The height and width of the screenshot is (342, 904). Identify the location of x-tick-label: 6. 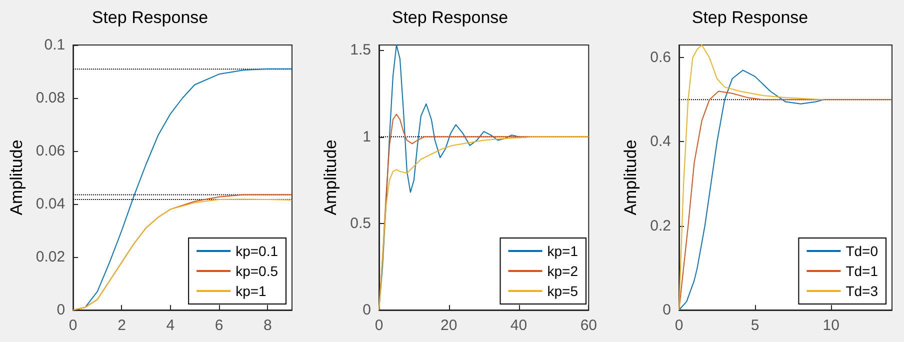
(219, 325).